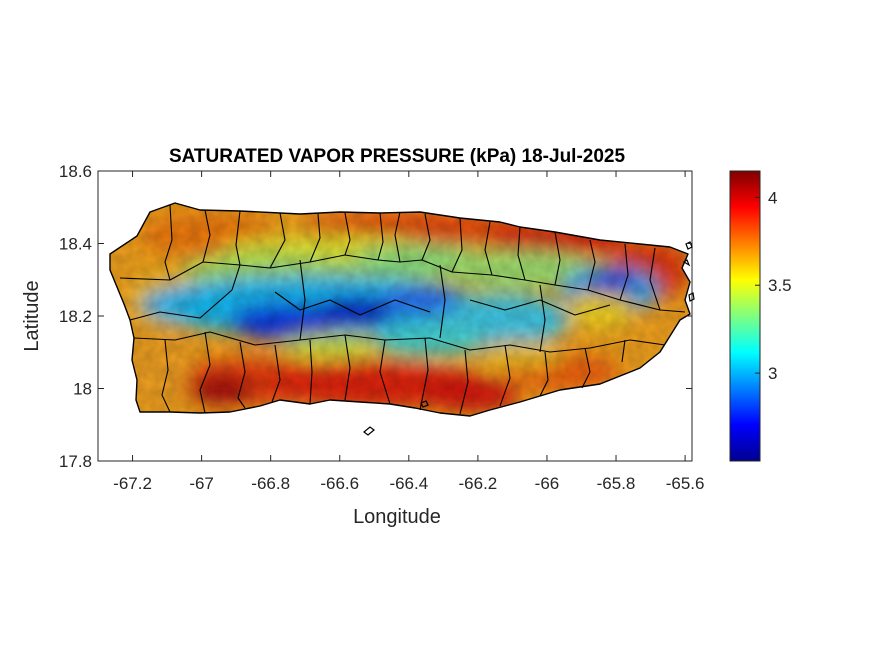 This screenshot has width=875, height=656. What do you see at coordinates (75, 461) in the screenshot?
I see `y-tick-label: 17.8` at bounding box center [75, 461].